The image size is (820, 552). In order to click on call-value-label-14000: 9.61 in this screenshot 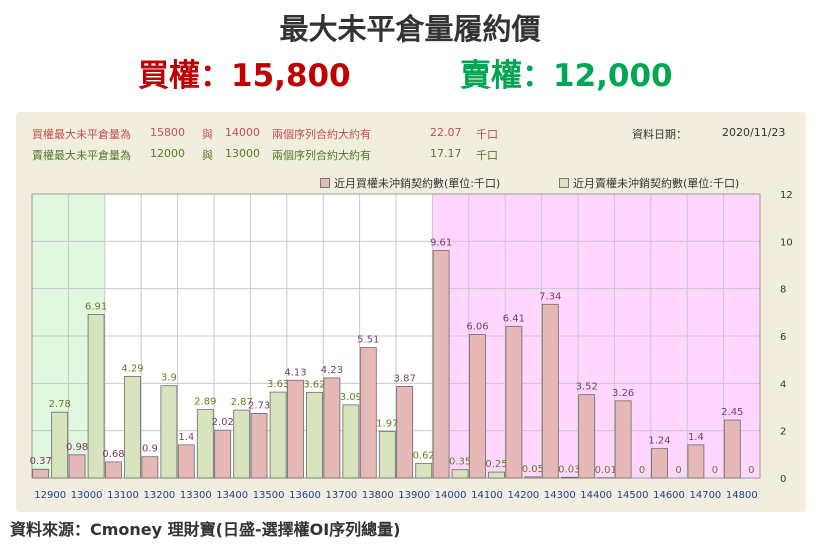, I will do `click(441, 243)`.